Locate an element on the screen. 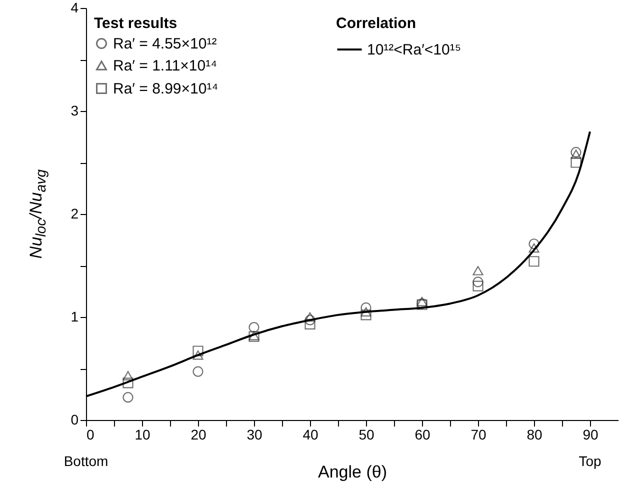 The height and width of the screenshot is (496, 635). annotation: Correlation is located at coordinates (376, 23).